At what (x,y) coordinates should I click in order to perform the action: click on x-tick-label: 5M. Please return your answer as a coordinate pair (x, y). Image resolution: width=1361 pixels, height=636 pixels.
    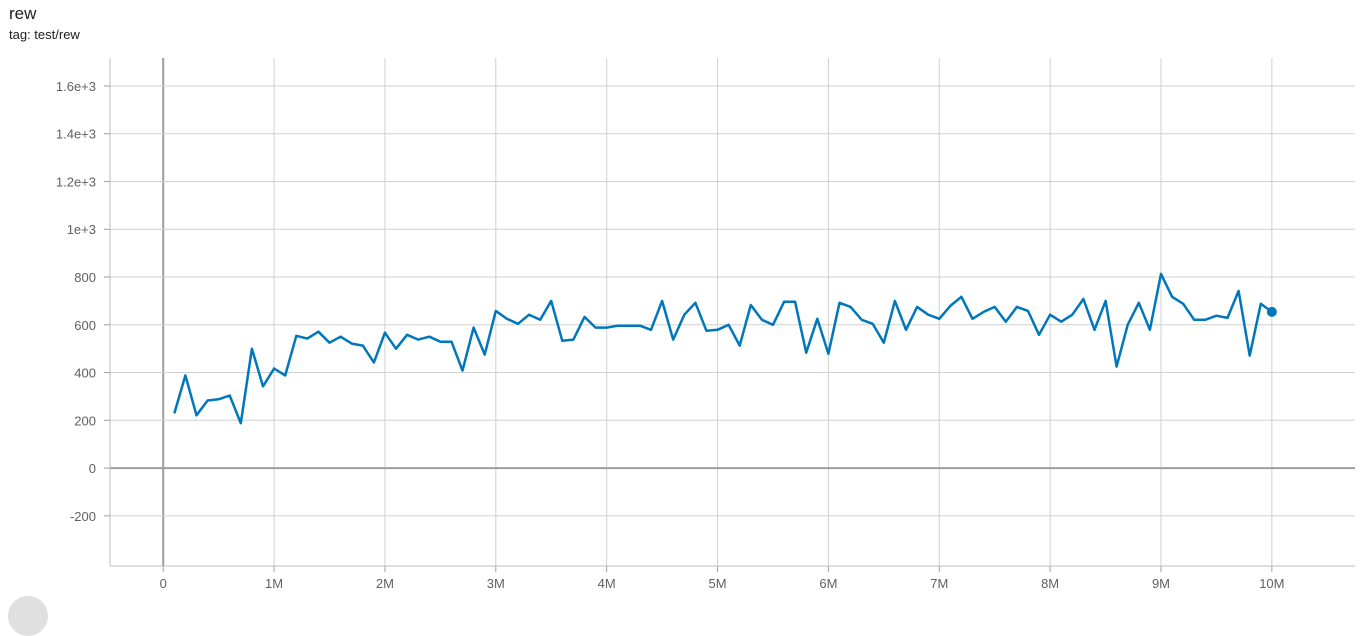
    Looking at the image, I should click on (718, 583).